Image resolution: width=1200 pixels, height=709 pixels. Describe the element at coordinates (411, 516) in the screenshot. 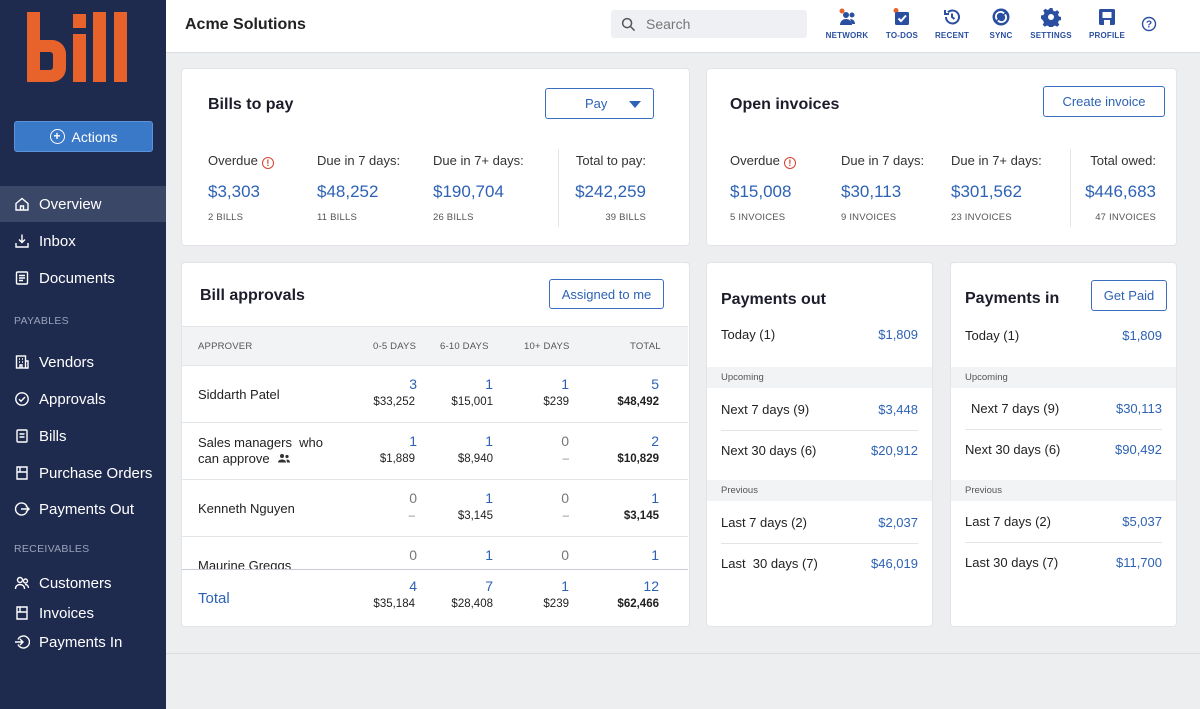

I see `amount-0-5: –` at that location.